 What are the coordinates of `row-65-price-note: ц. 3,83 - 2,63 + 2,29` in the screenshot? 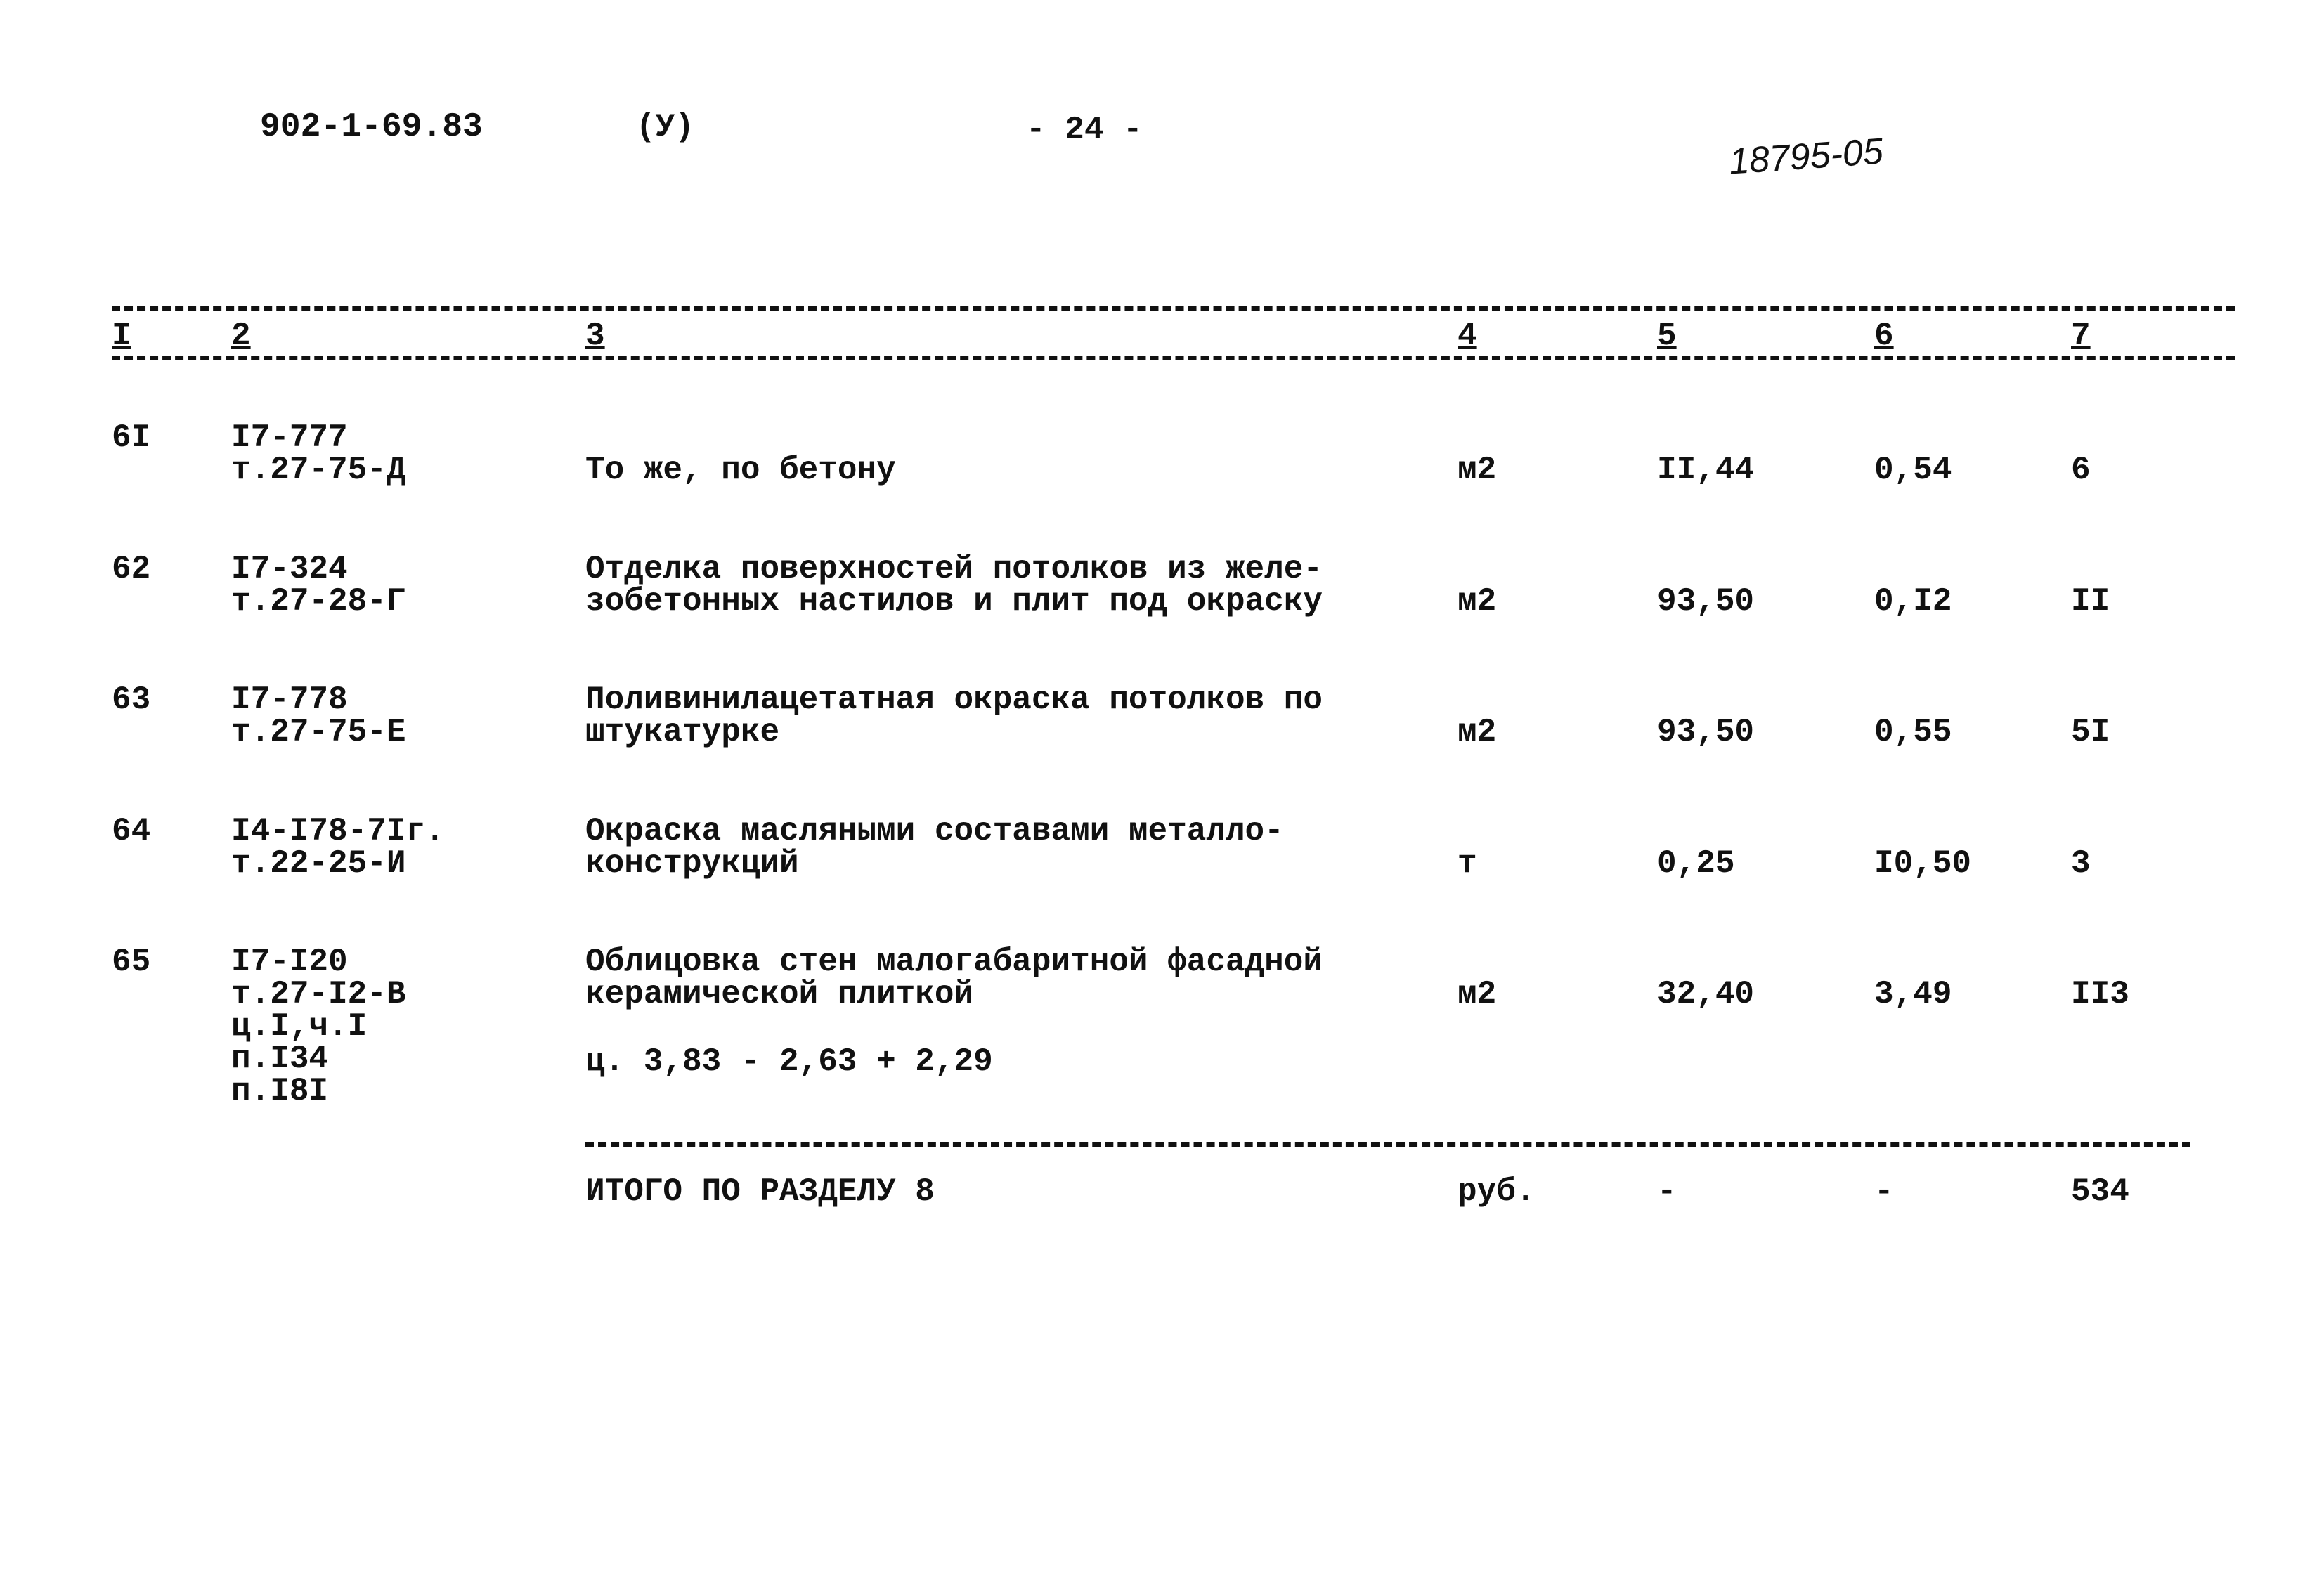 It's located at (789, 1061).